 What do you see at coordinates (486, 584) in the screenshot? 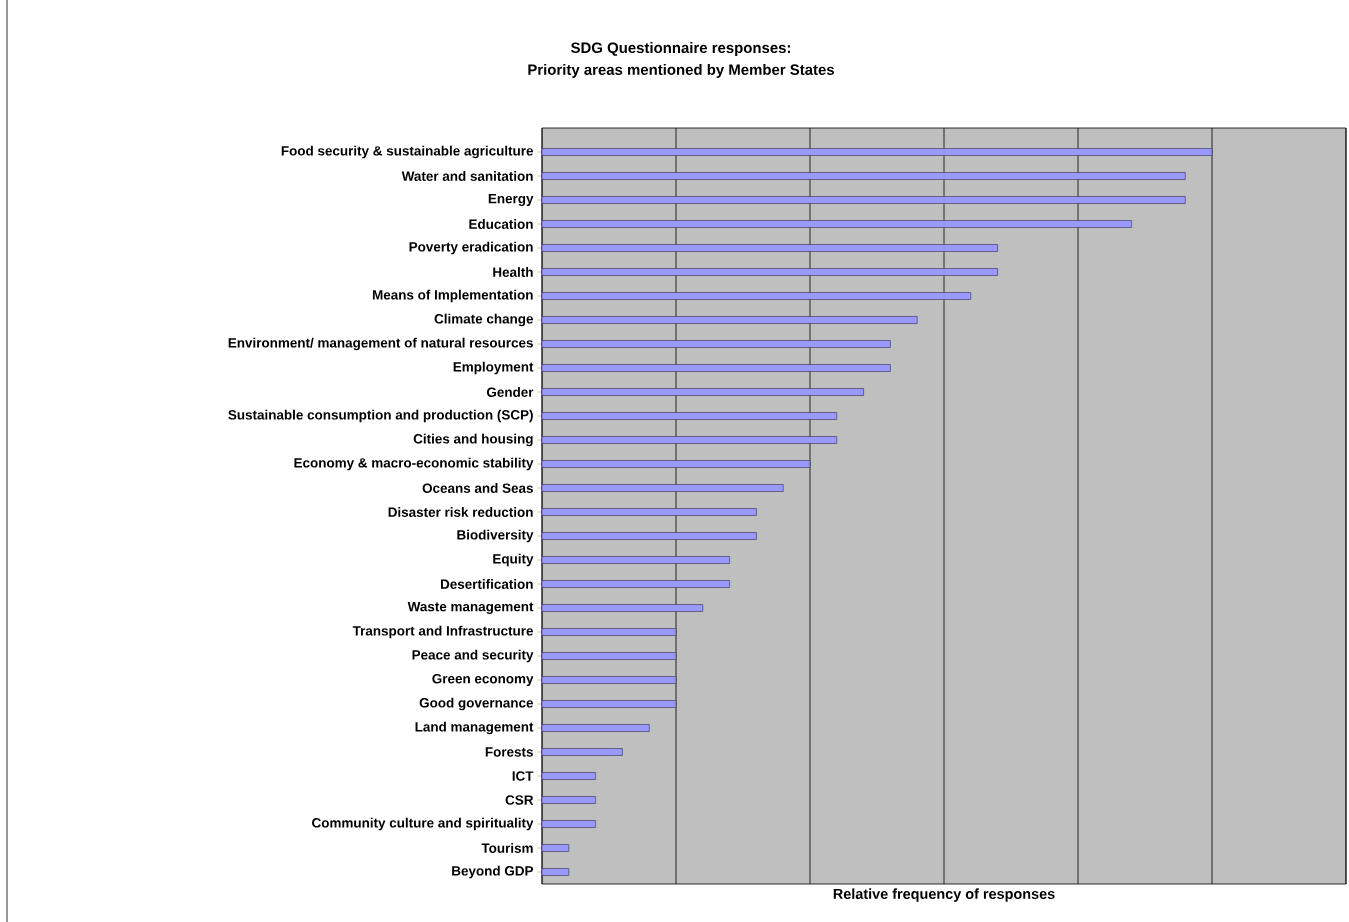
I see `y-tick-label: Desertification` at bounding box center [486, 584].